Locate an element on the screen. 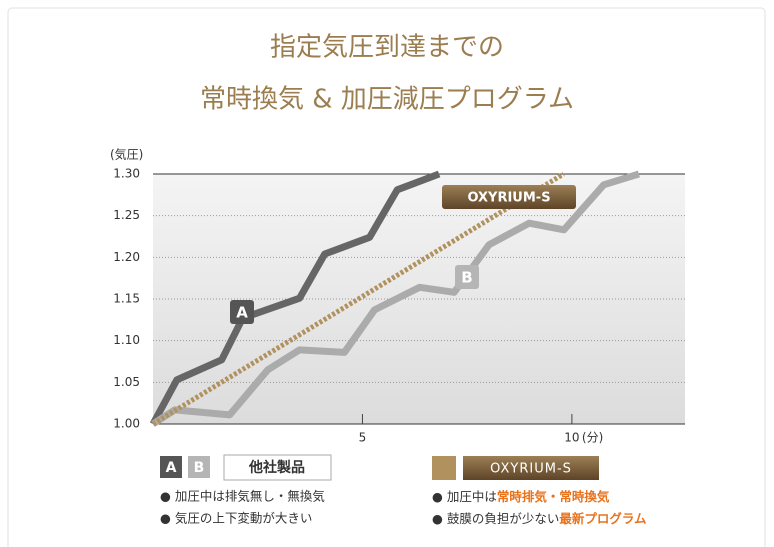 The width and height of the screenshot is (774, 547). series-badge-label: OXYRIUM-S is located at coordinates (508, 198).